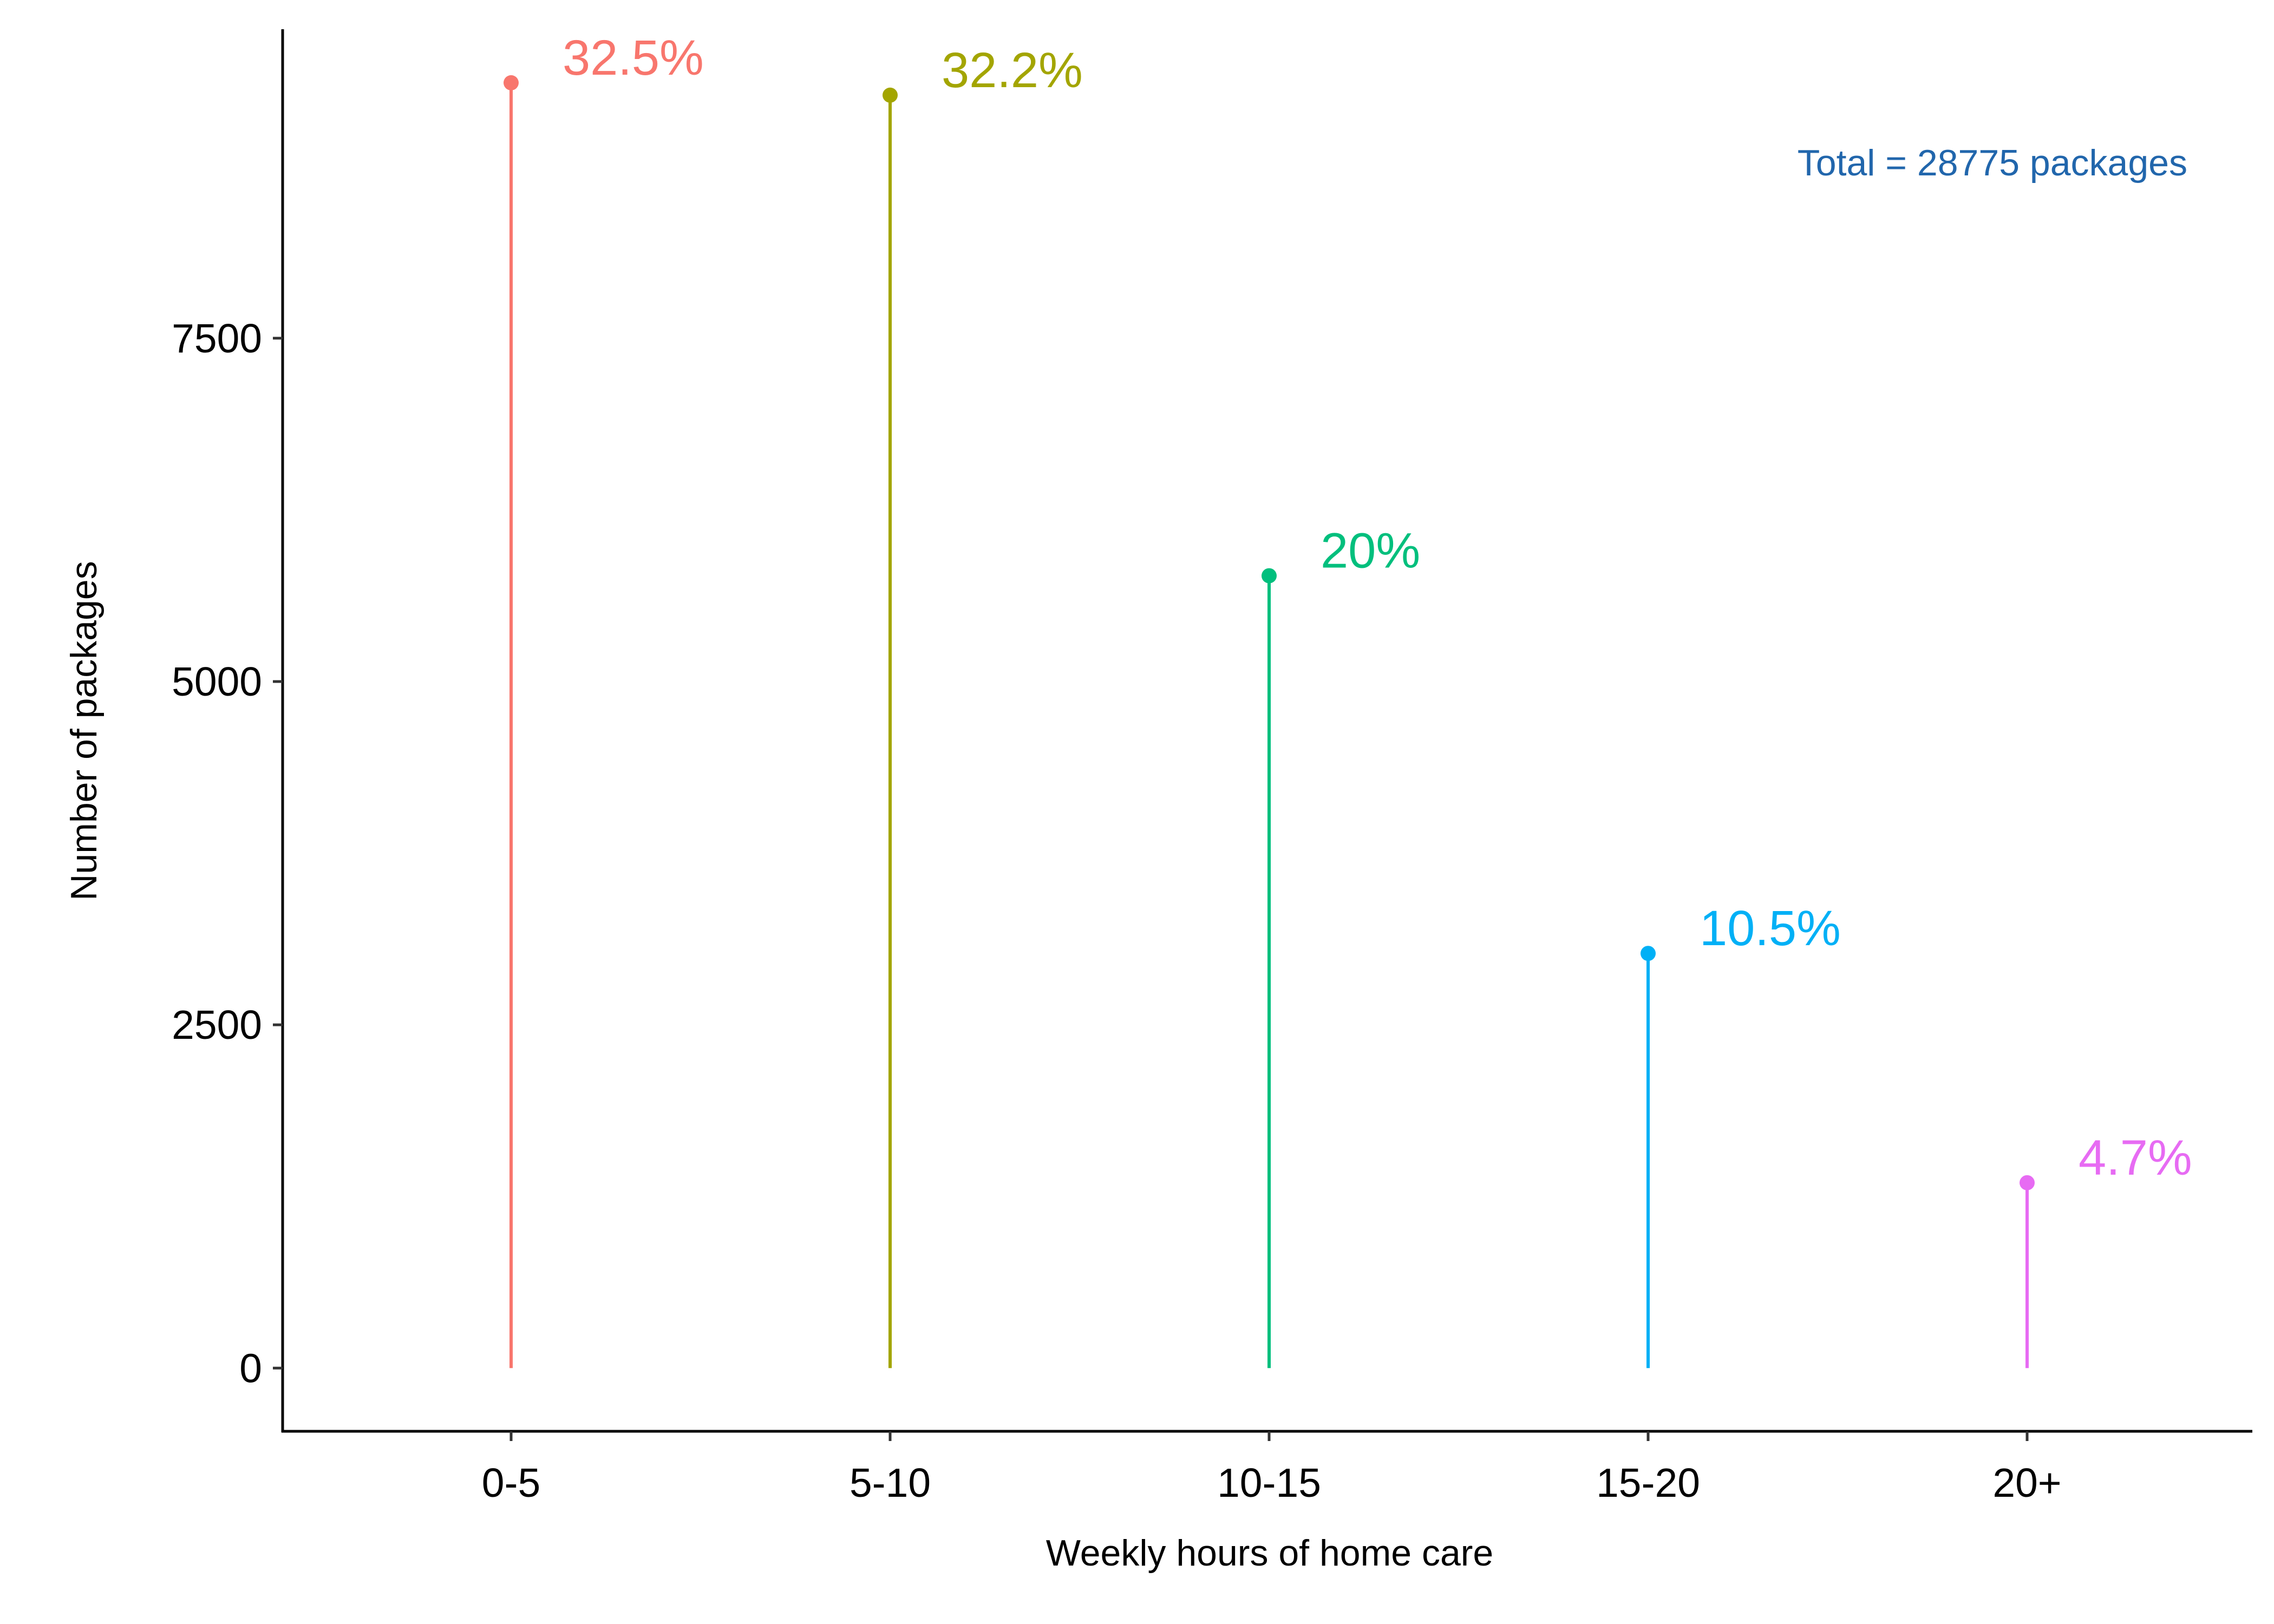  What do you see at coordinates (228, 854) in the screenshot?
I see `y-axis-ticks: 0 2500 5000 7500` at bounding box center [228, 854].